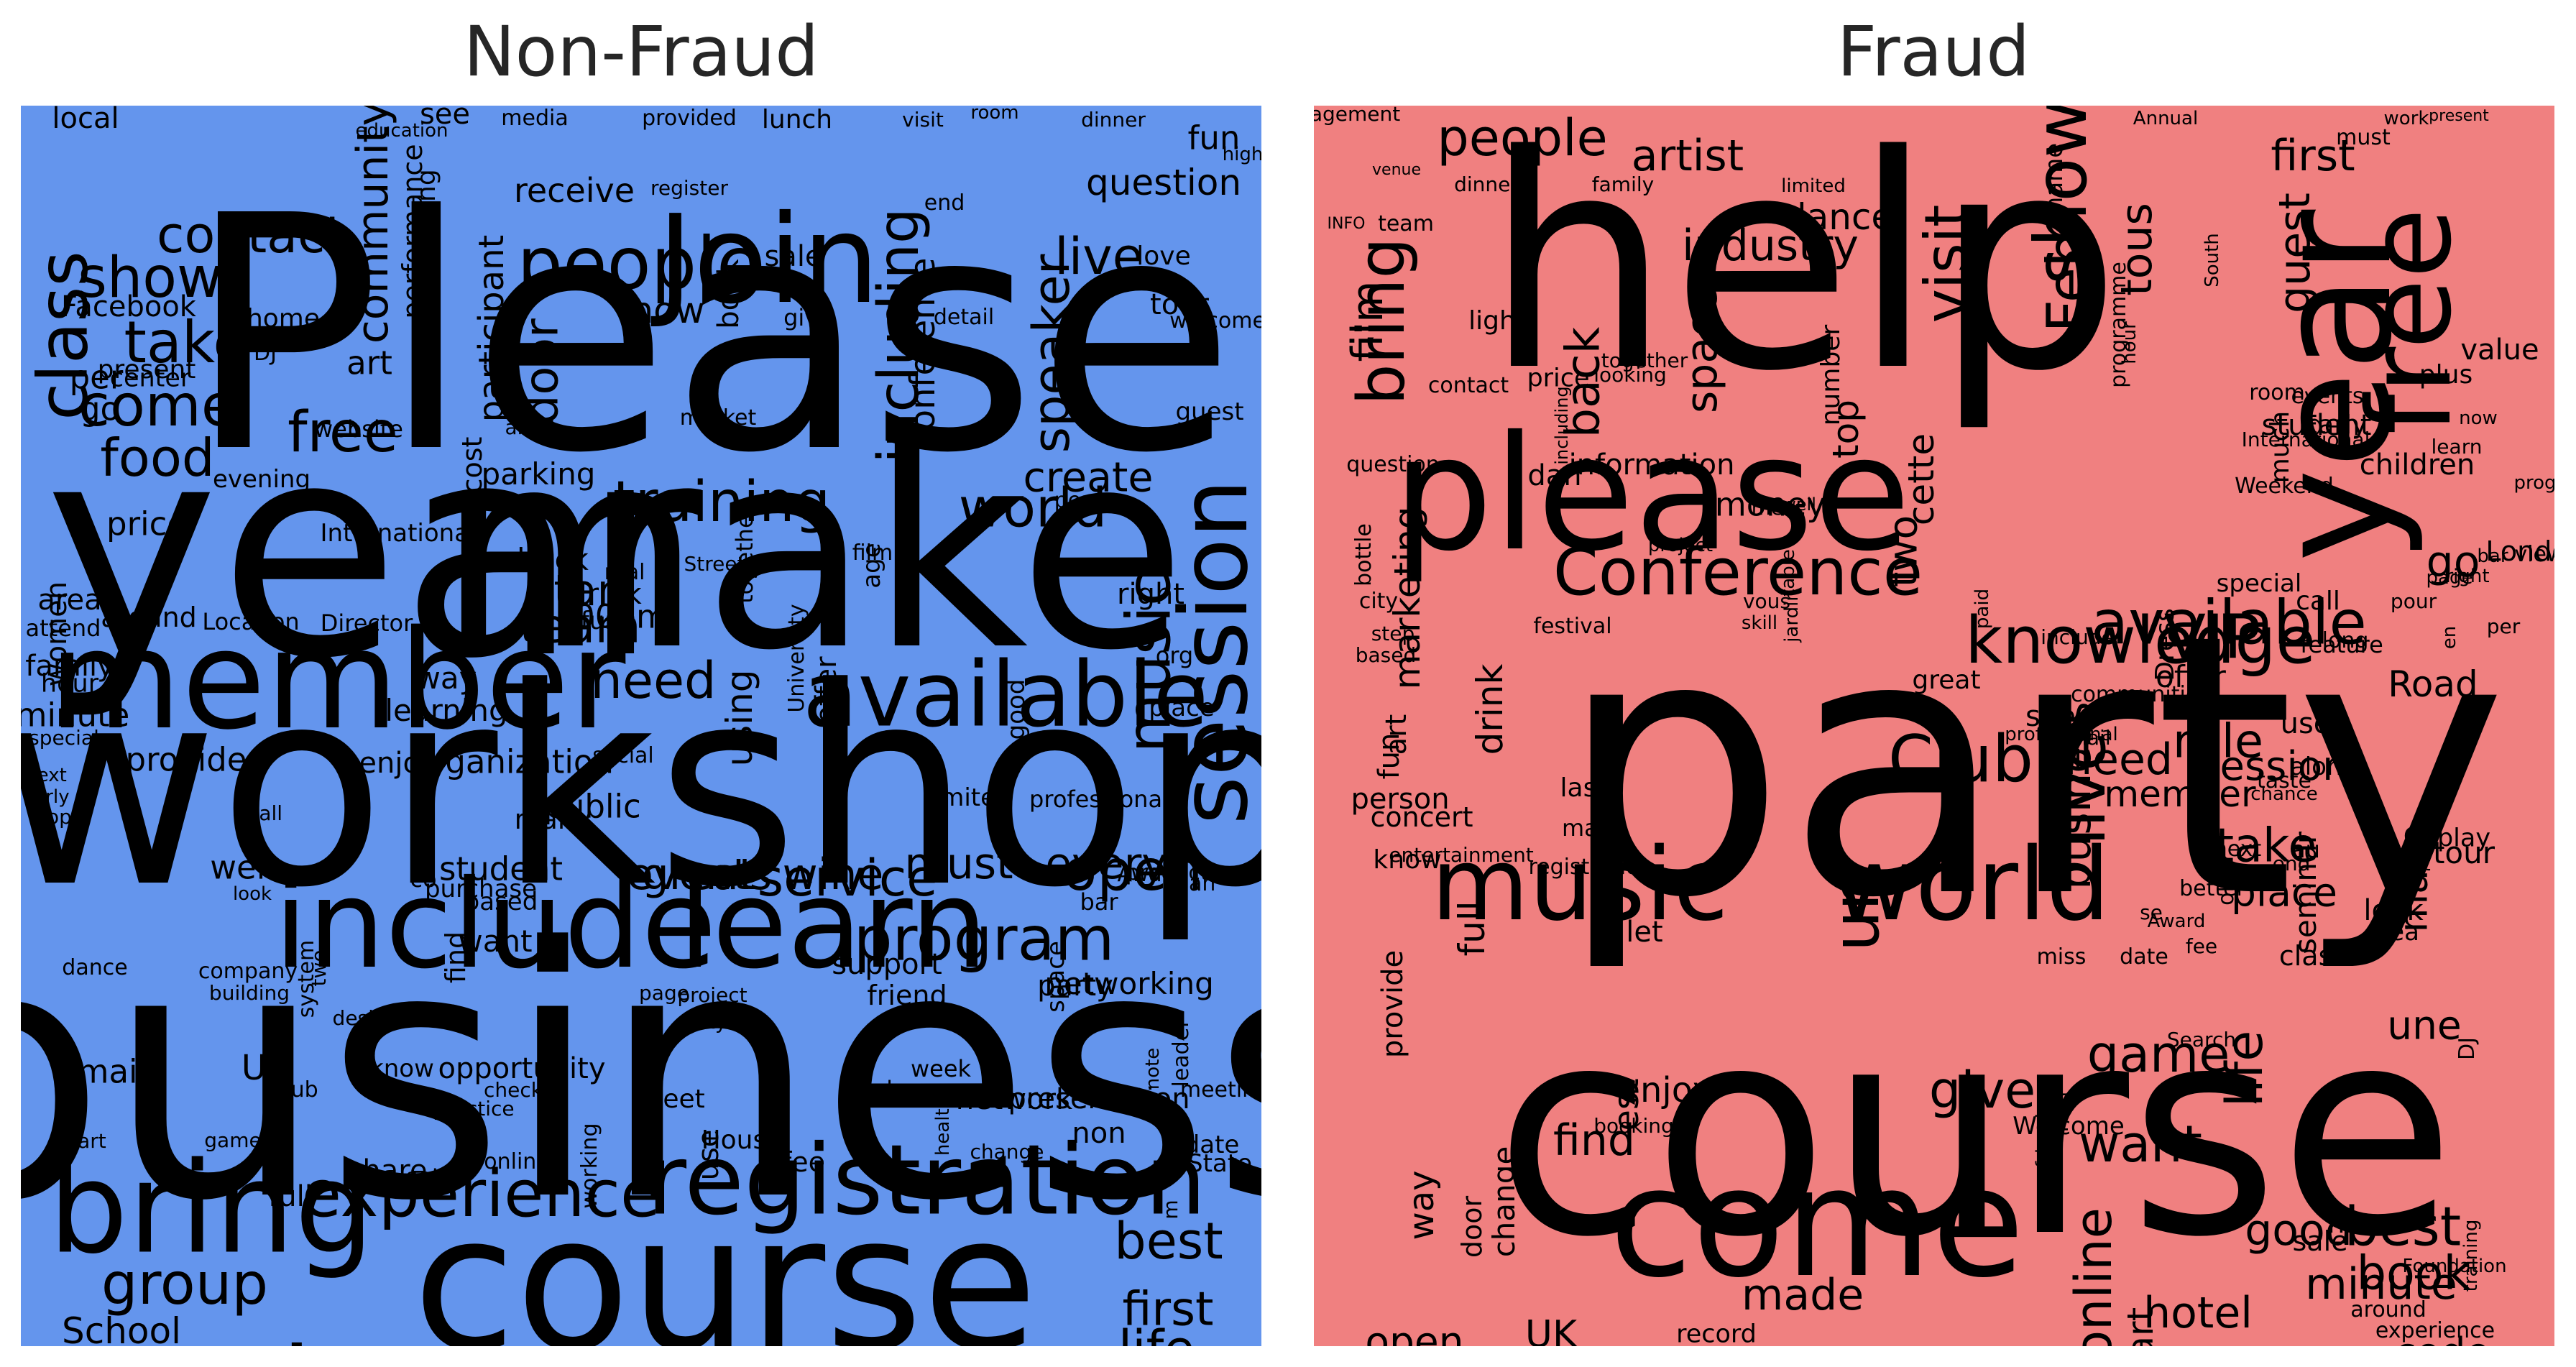 The width and height of the screenshot is (2576, 1367). What do you see at coordinates (2176, 922) in the screenshot?
I see `cloud-word: Award` at bounding box center [2176, 922].